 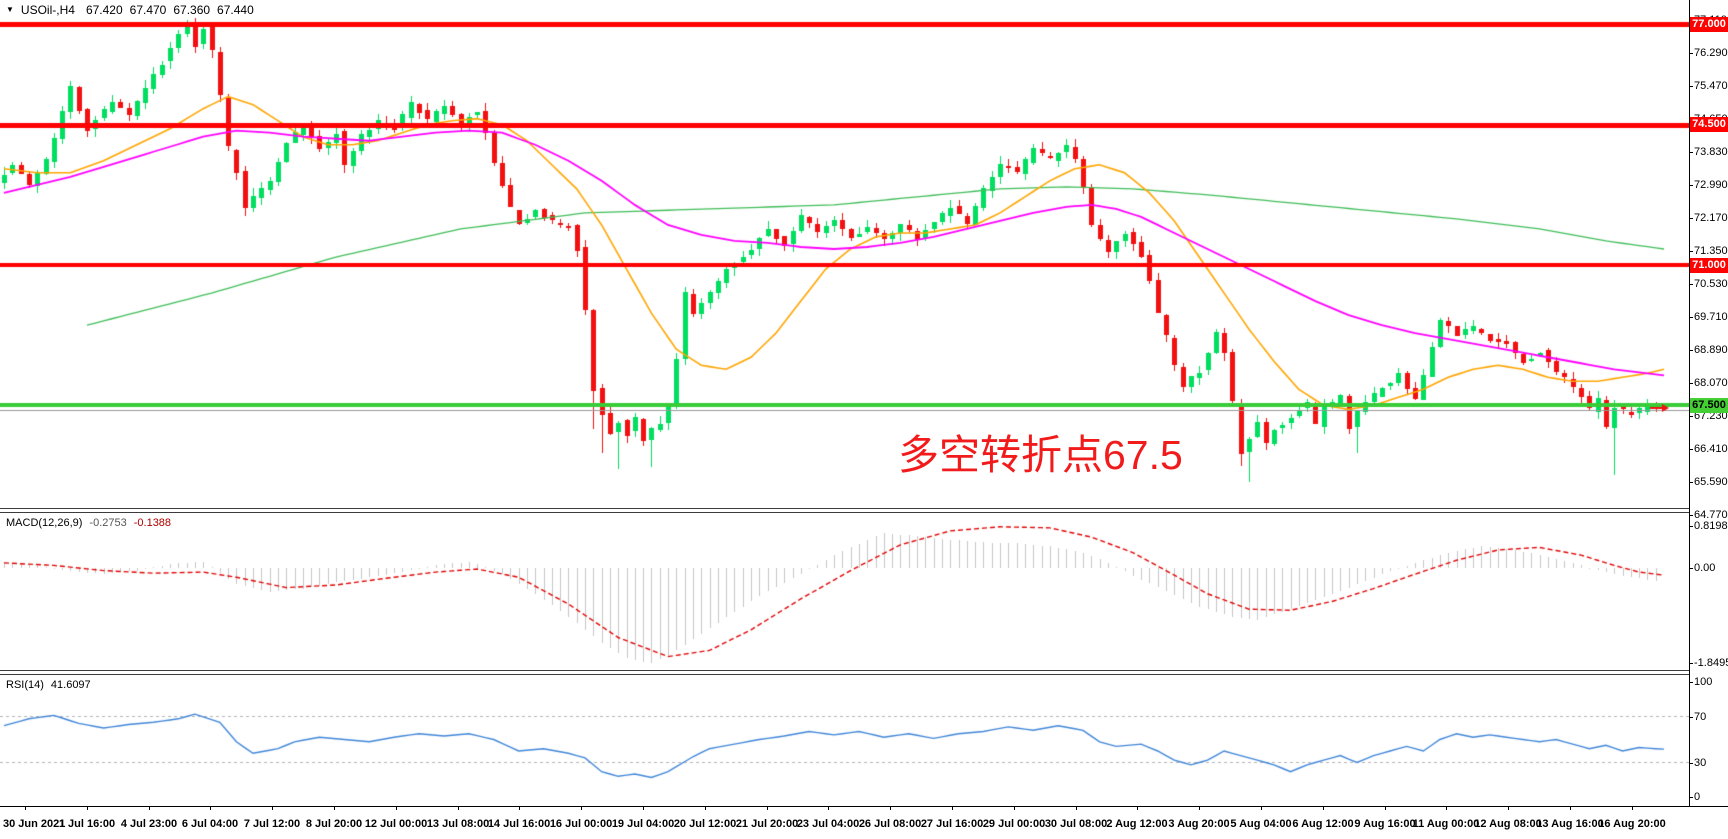 I want to click on macd-indicator-label: MACD(12,26,9) -0.2753 -0.1388, so click(x=88, y=523).